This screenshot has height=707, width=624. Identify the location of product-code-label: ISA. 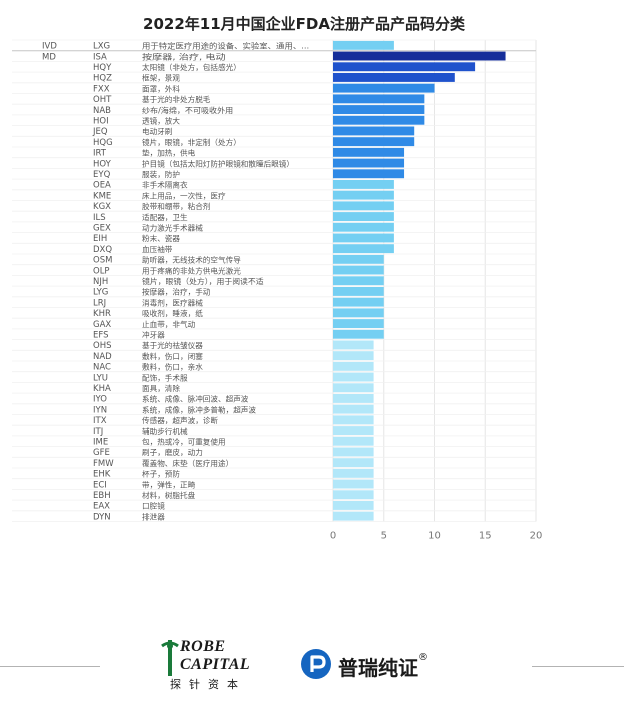
(100, 57).